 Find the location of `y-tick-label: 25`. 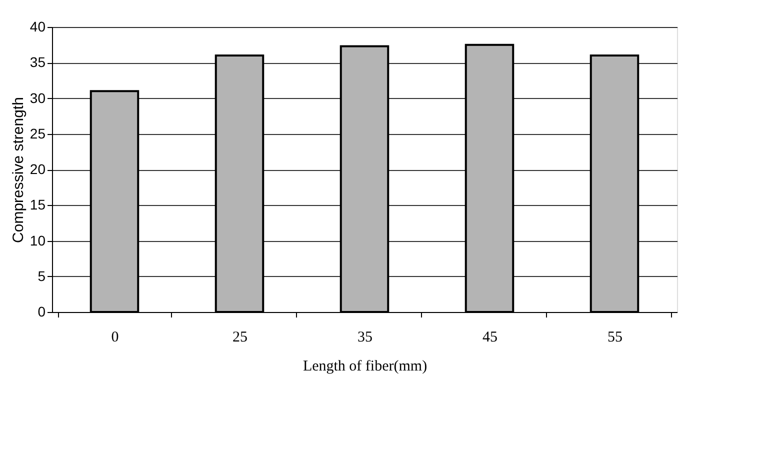

y-tick-label: 25 is located at coordinates (38, 133).